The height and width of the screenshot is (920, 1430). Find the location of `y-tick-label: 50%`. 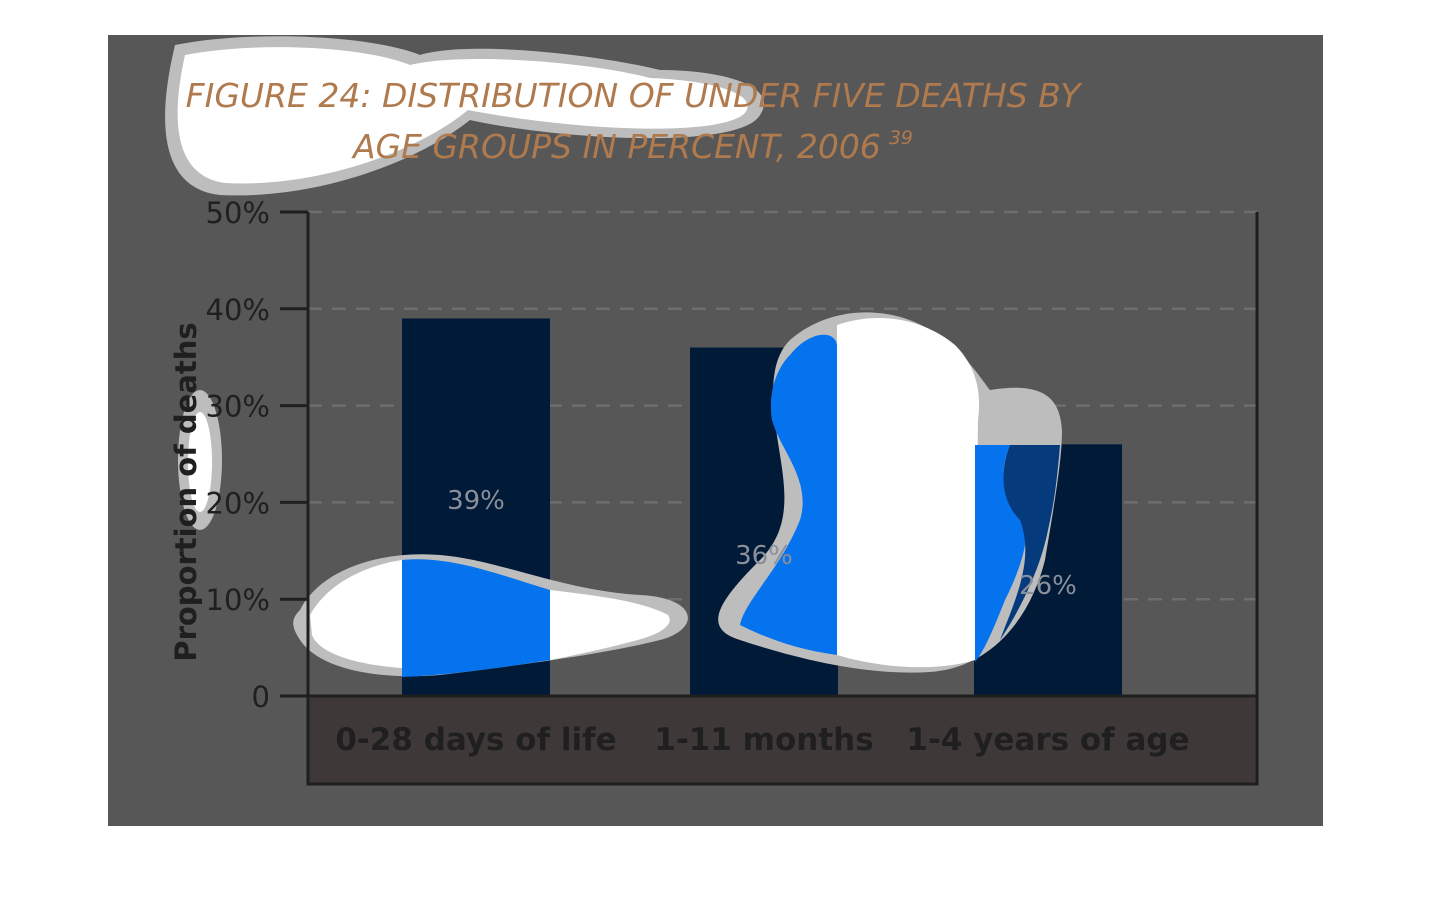

y-tick-label: 50% is located at coordinates (238, 213).